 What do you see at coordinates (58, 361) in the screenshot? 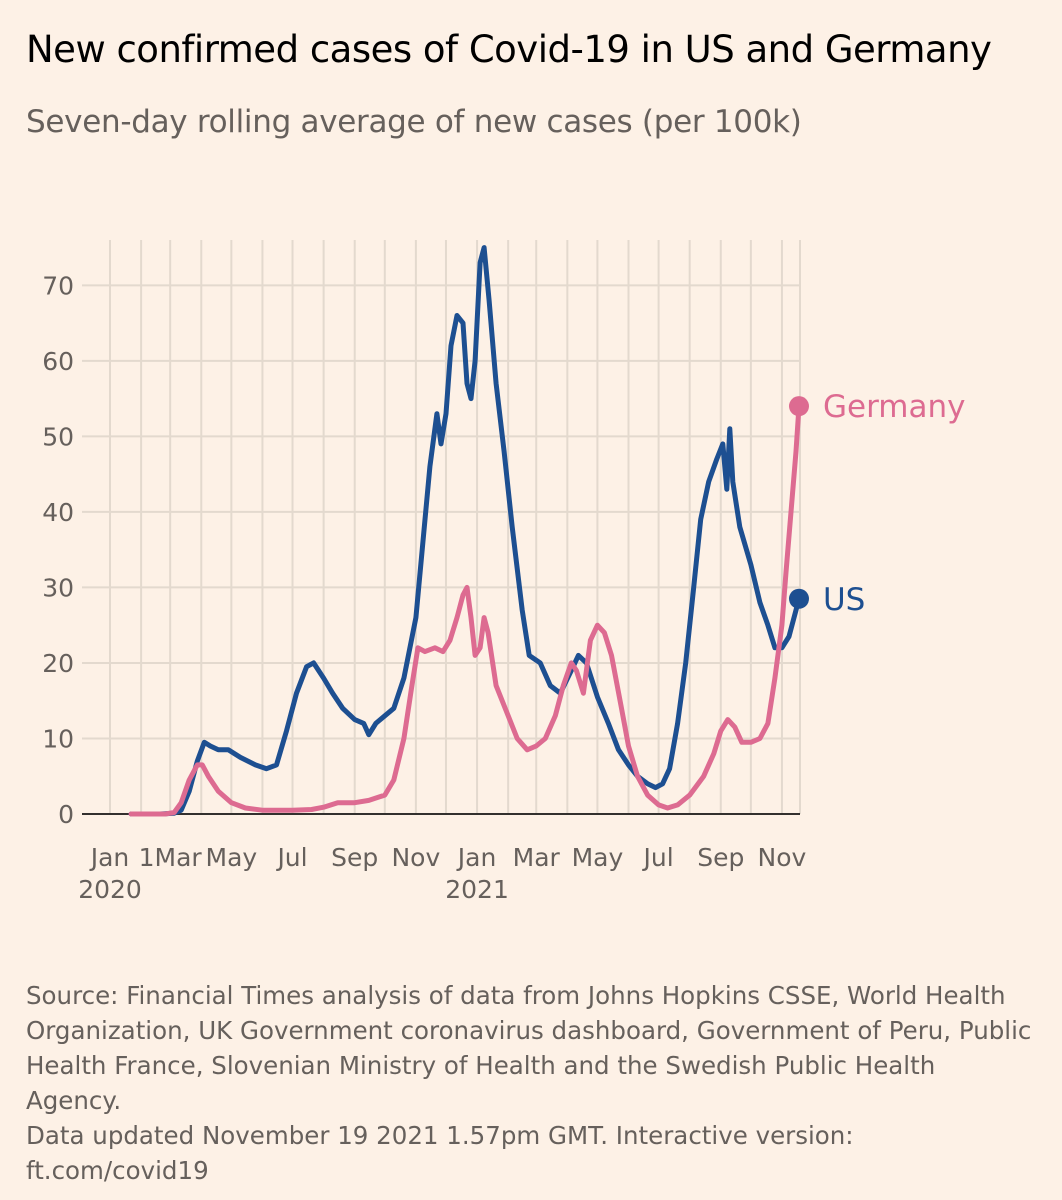
I see `y-tick-label: 60` at bounding box center [58, 361].